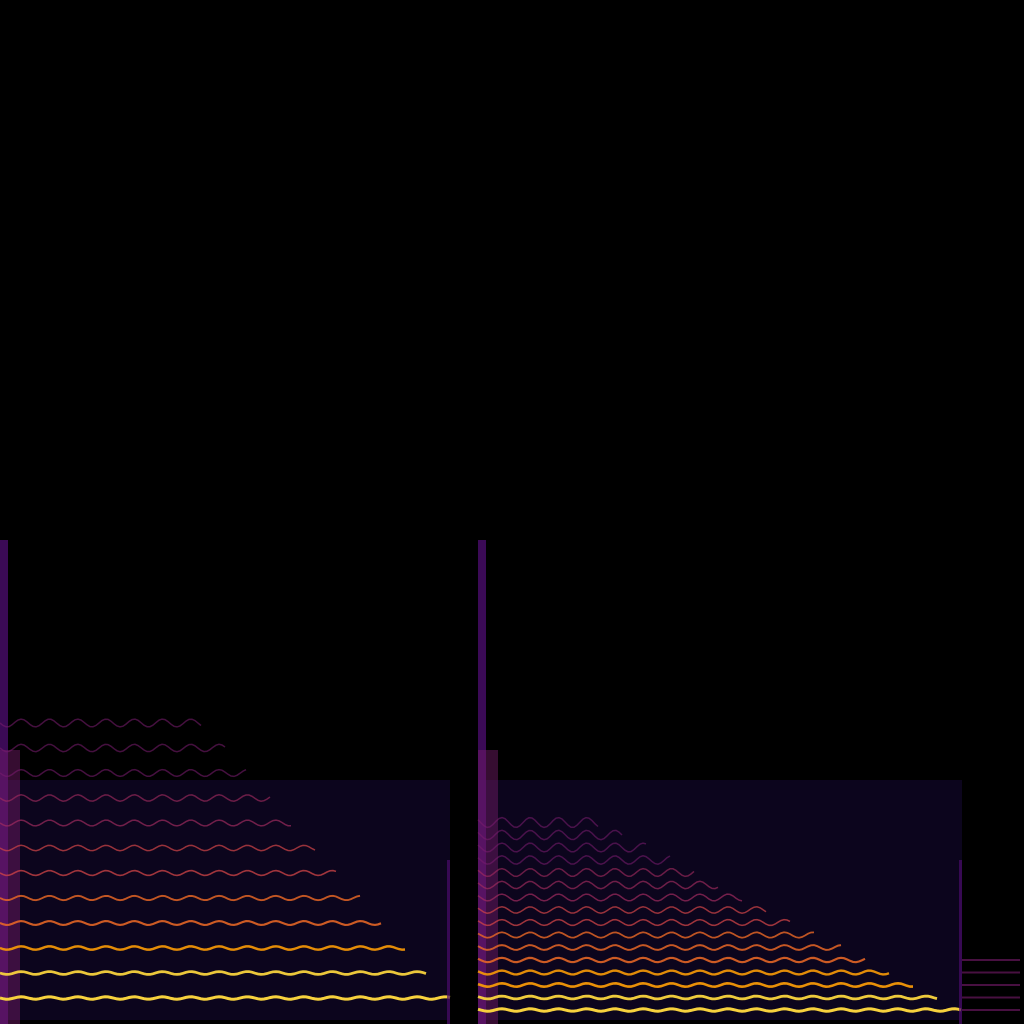  I want to click on note-haze, so click(720, 900).